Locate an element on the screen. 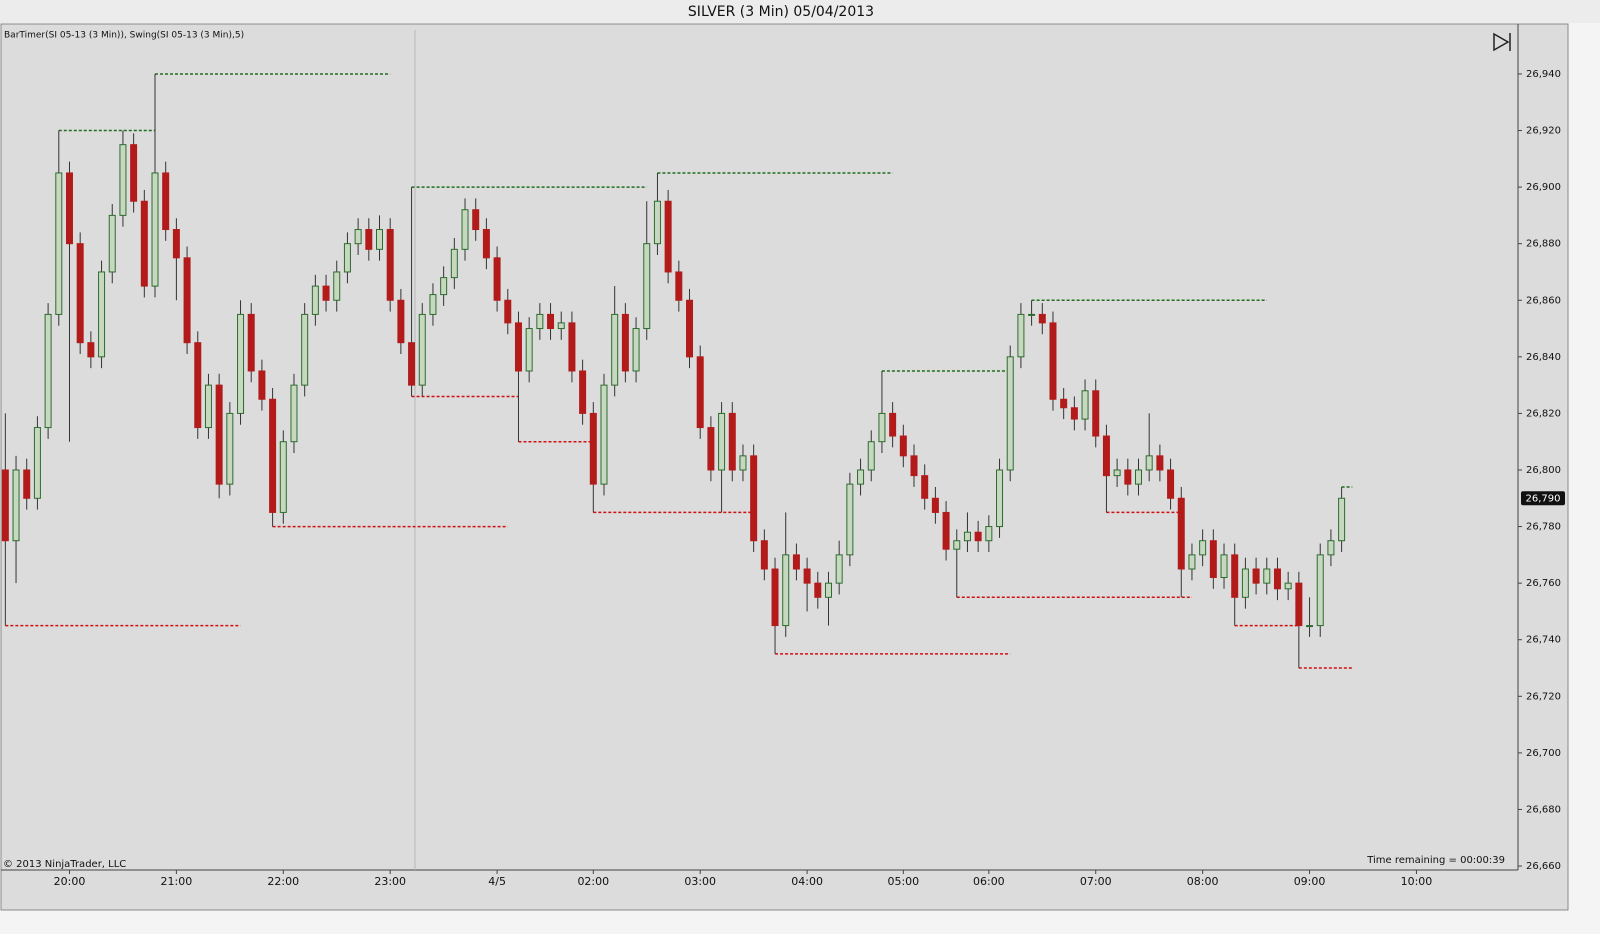  y-tick-label: 26,800 is located at coordinates (1543, 470).